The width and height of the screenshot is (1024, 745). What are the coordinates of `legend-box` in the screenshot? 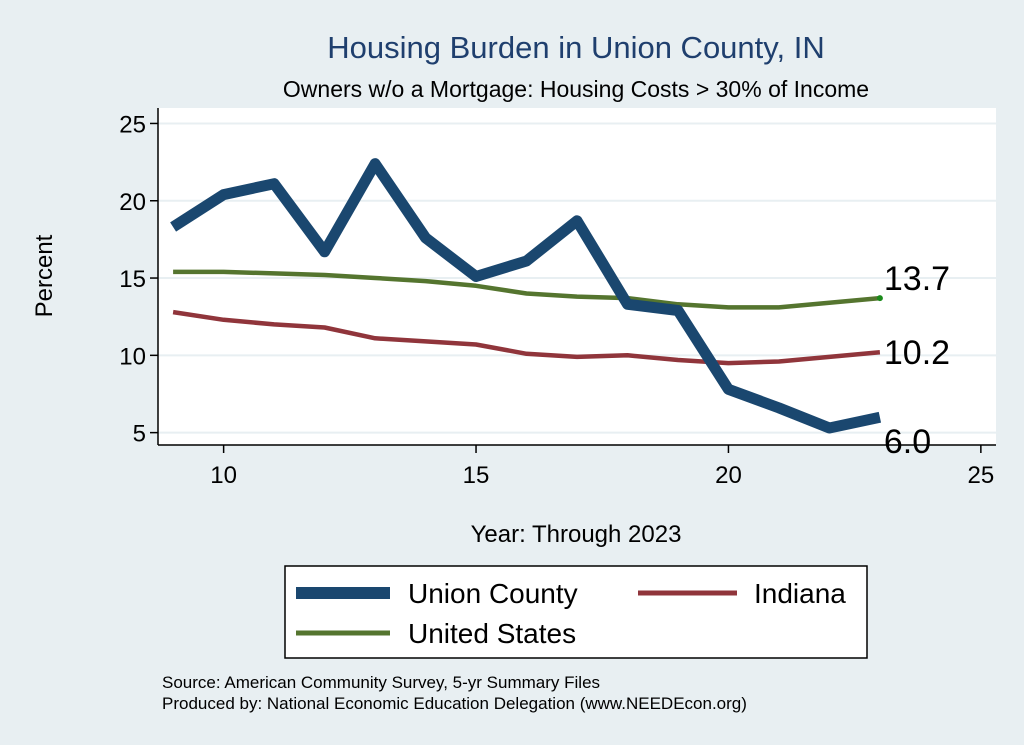 It's located at (576, 612).